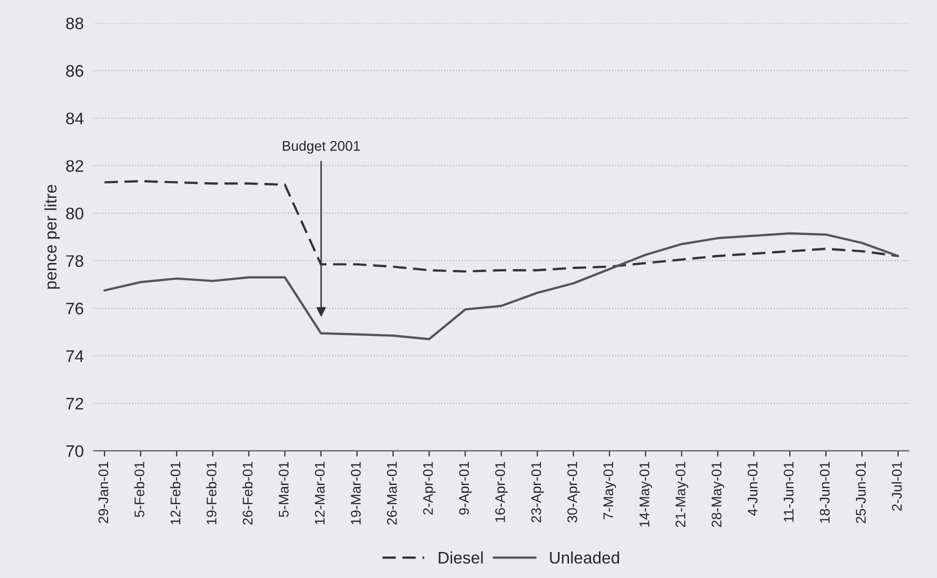 This screenshot has height=578, width=937. Describe the element at coordinates (75, 71) in the screenshot. I see `y-tick-label: 86` at that location.